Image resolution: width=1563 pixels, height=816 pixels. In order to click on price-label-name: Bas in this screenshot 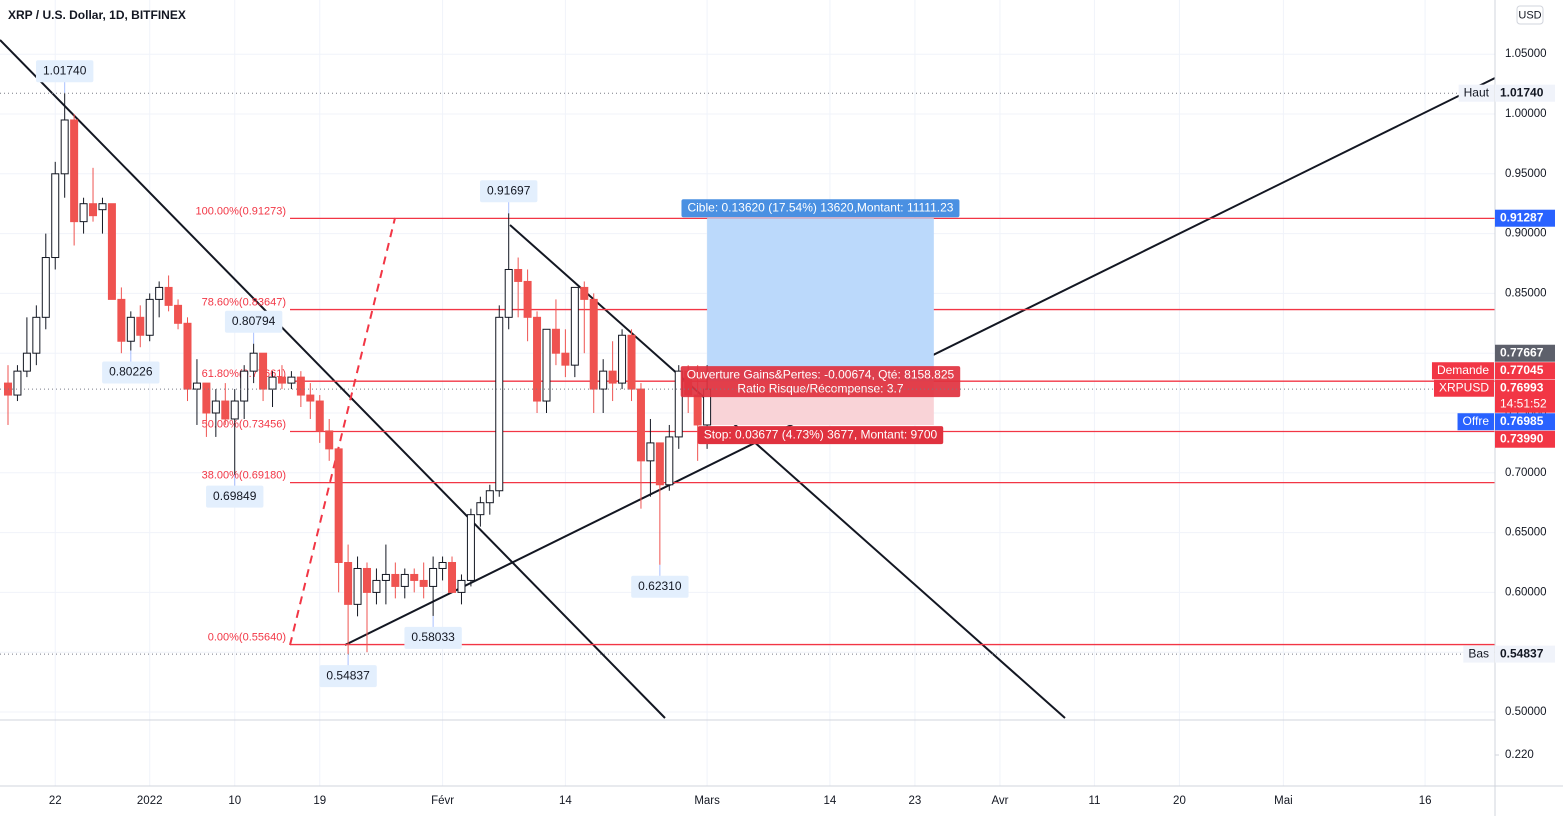, I will do `click(1478, 653)`.